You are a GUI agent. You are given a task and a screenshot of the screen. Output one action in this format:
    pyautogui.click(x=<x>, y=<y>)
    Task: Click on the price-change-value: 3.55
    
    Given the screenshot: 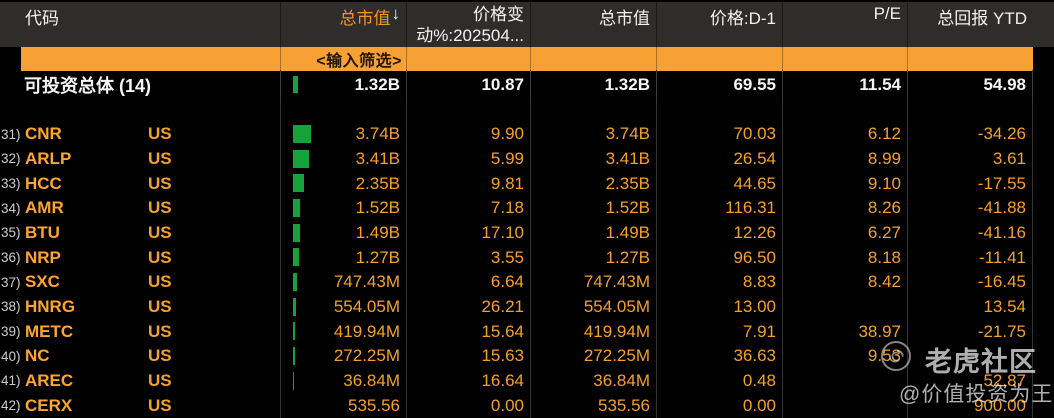 What is the action you would take?
    pyautogui.click(x=468, y=257)
    